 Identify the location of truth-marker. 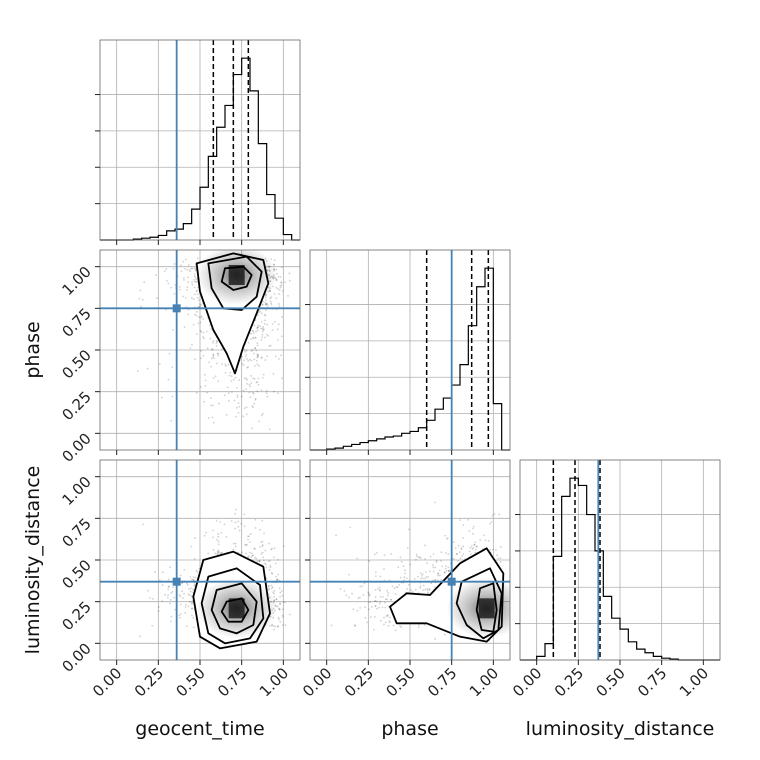
(451, 581).